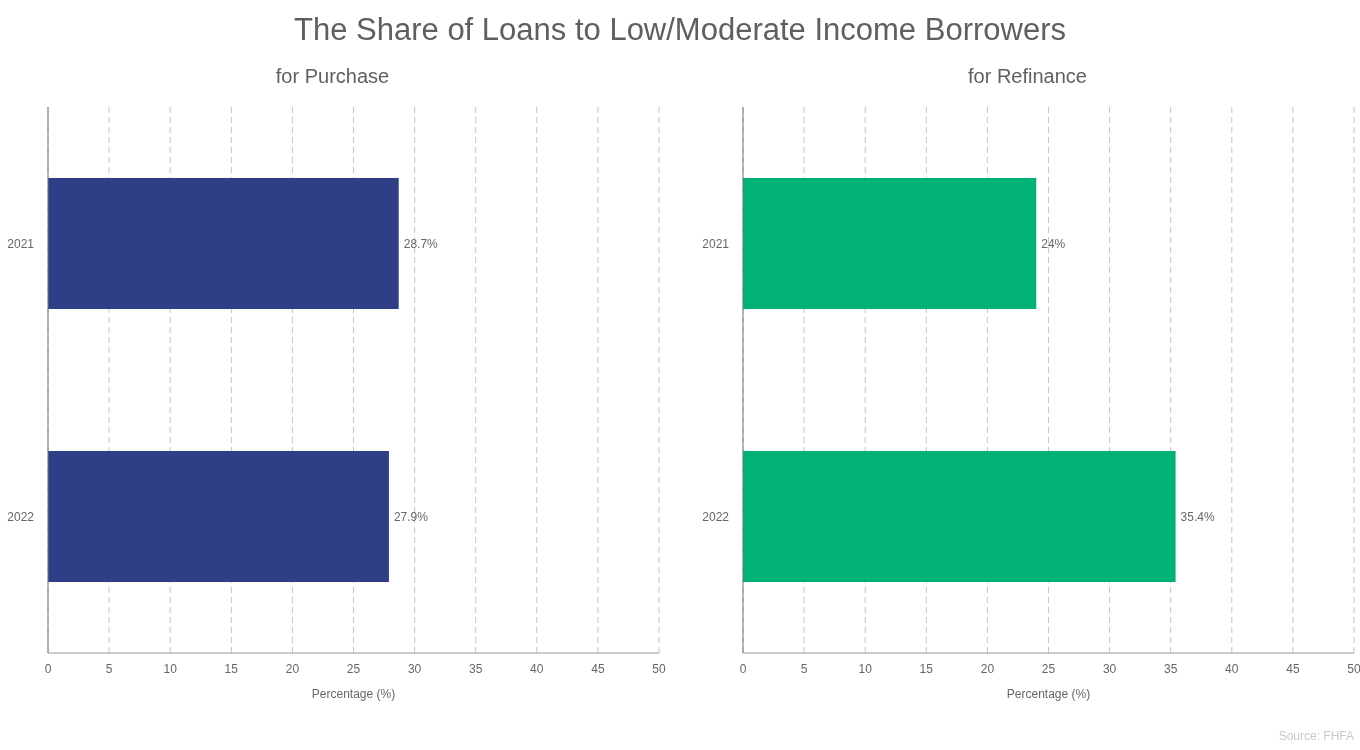  What do you see at coordinates (680, 29) in the screenshot?
I see `chart-title: The Share of Loans to Low/Moderate Income Borrowers` at bounding box center [680, 29].